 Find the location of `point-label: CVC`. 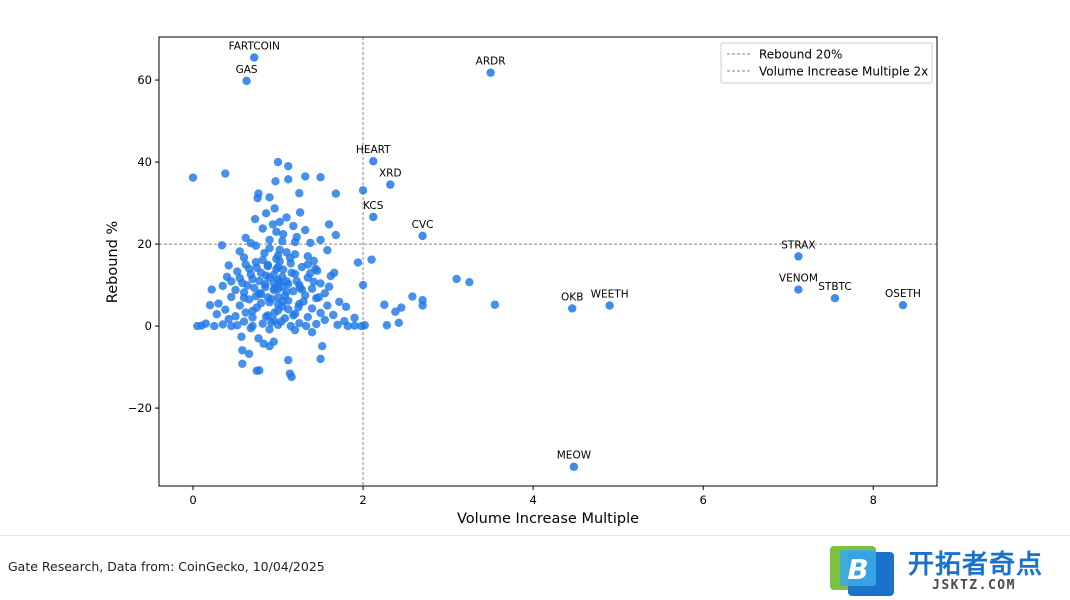

point-label: CVC is located at coordinates (423, 225).